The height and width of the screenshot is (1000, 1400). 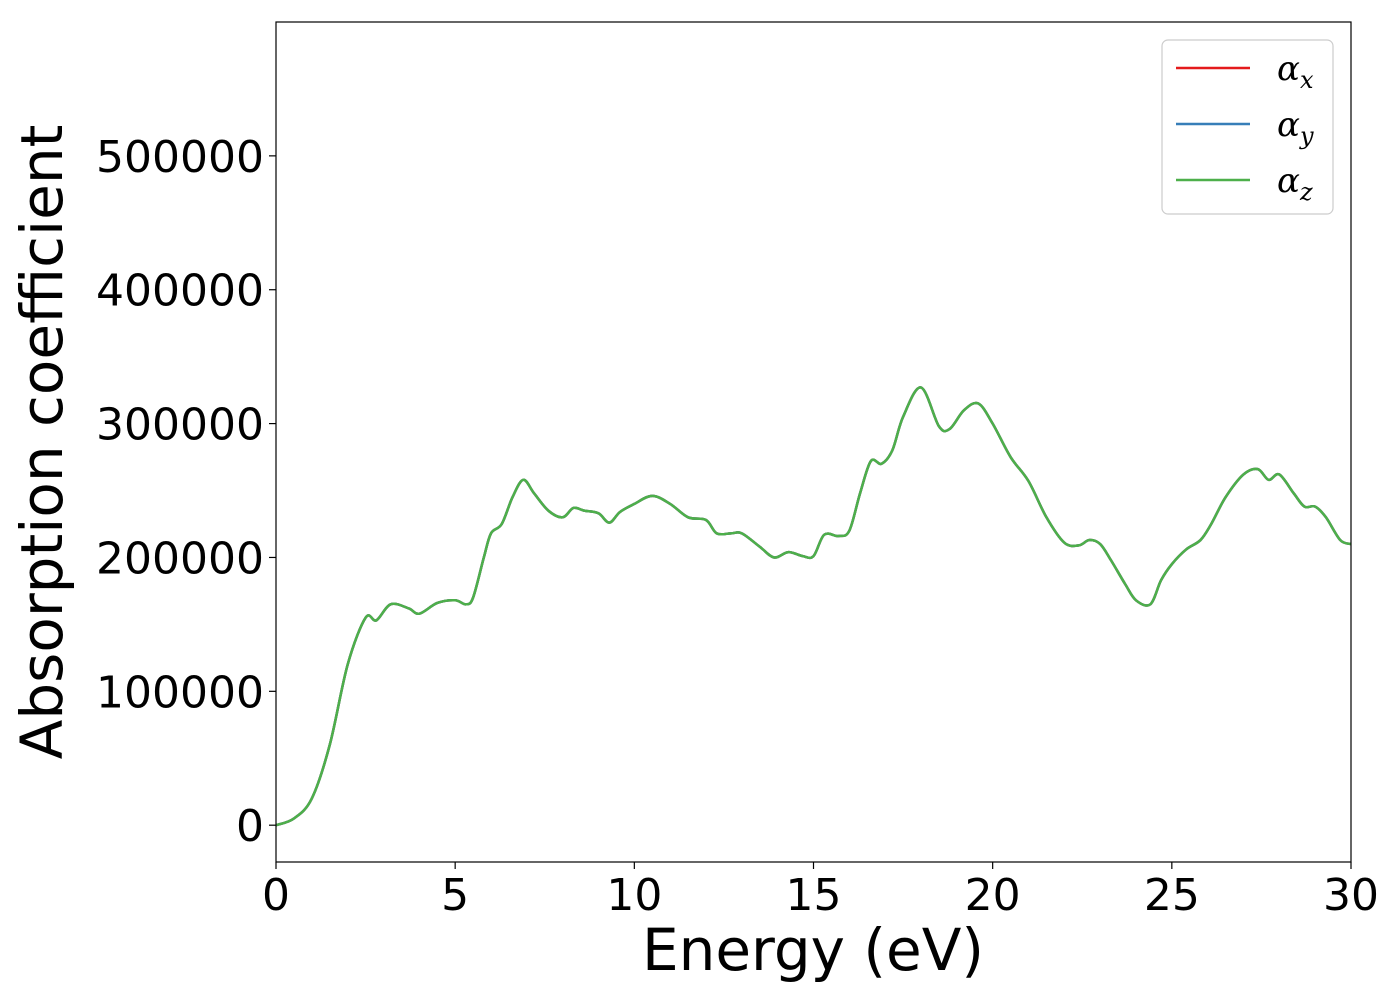 What do you see at coordinates (1172, 895) in the screenshot?
I see `x-tick-label: 25` at bounding box center [1172, 895].